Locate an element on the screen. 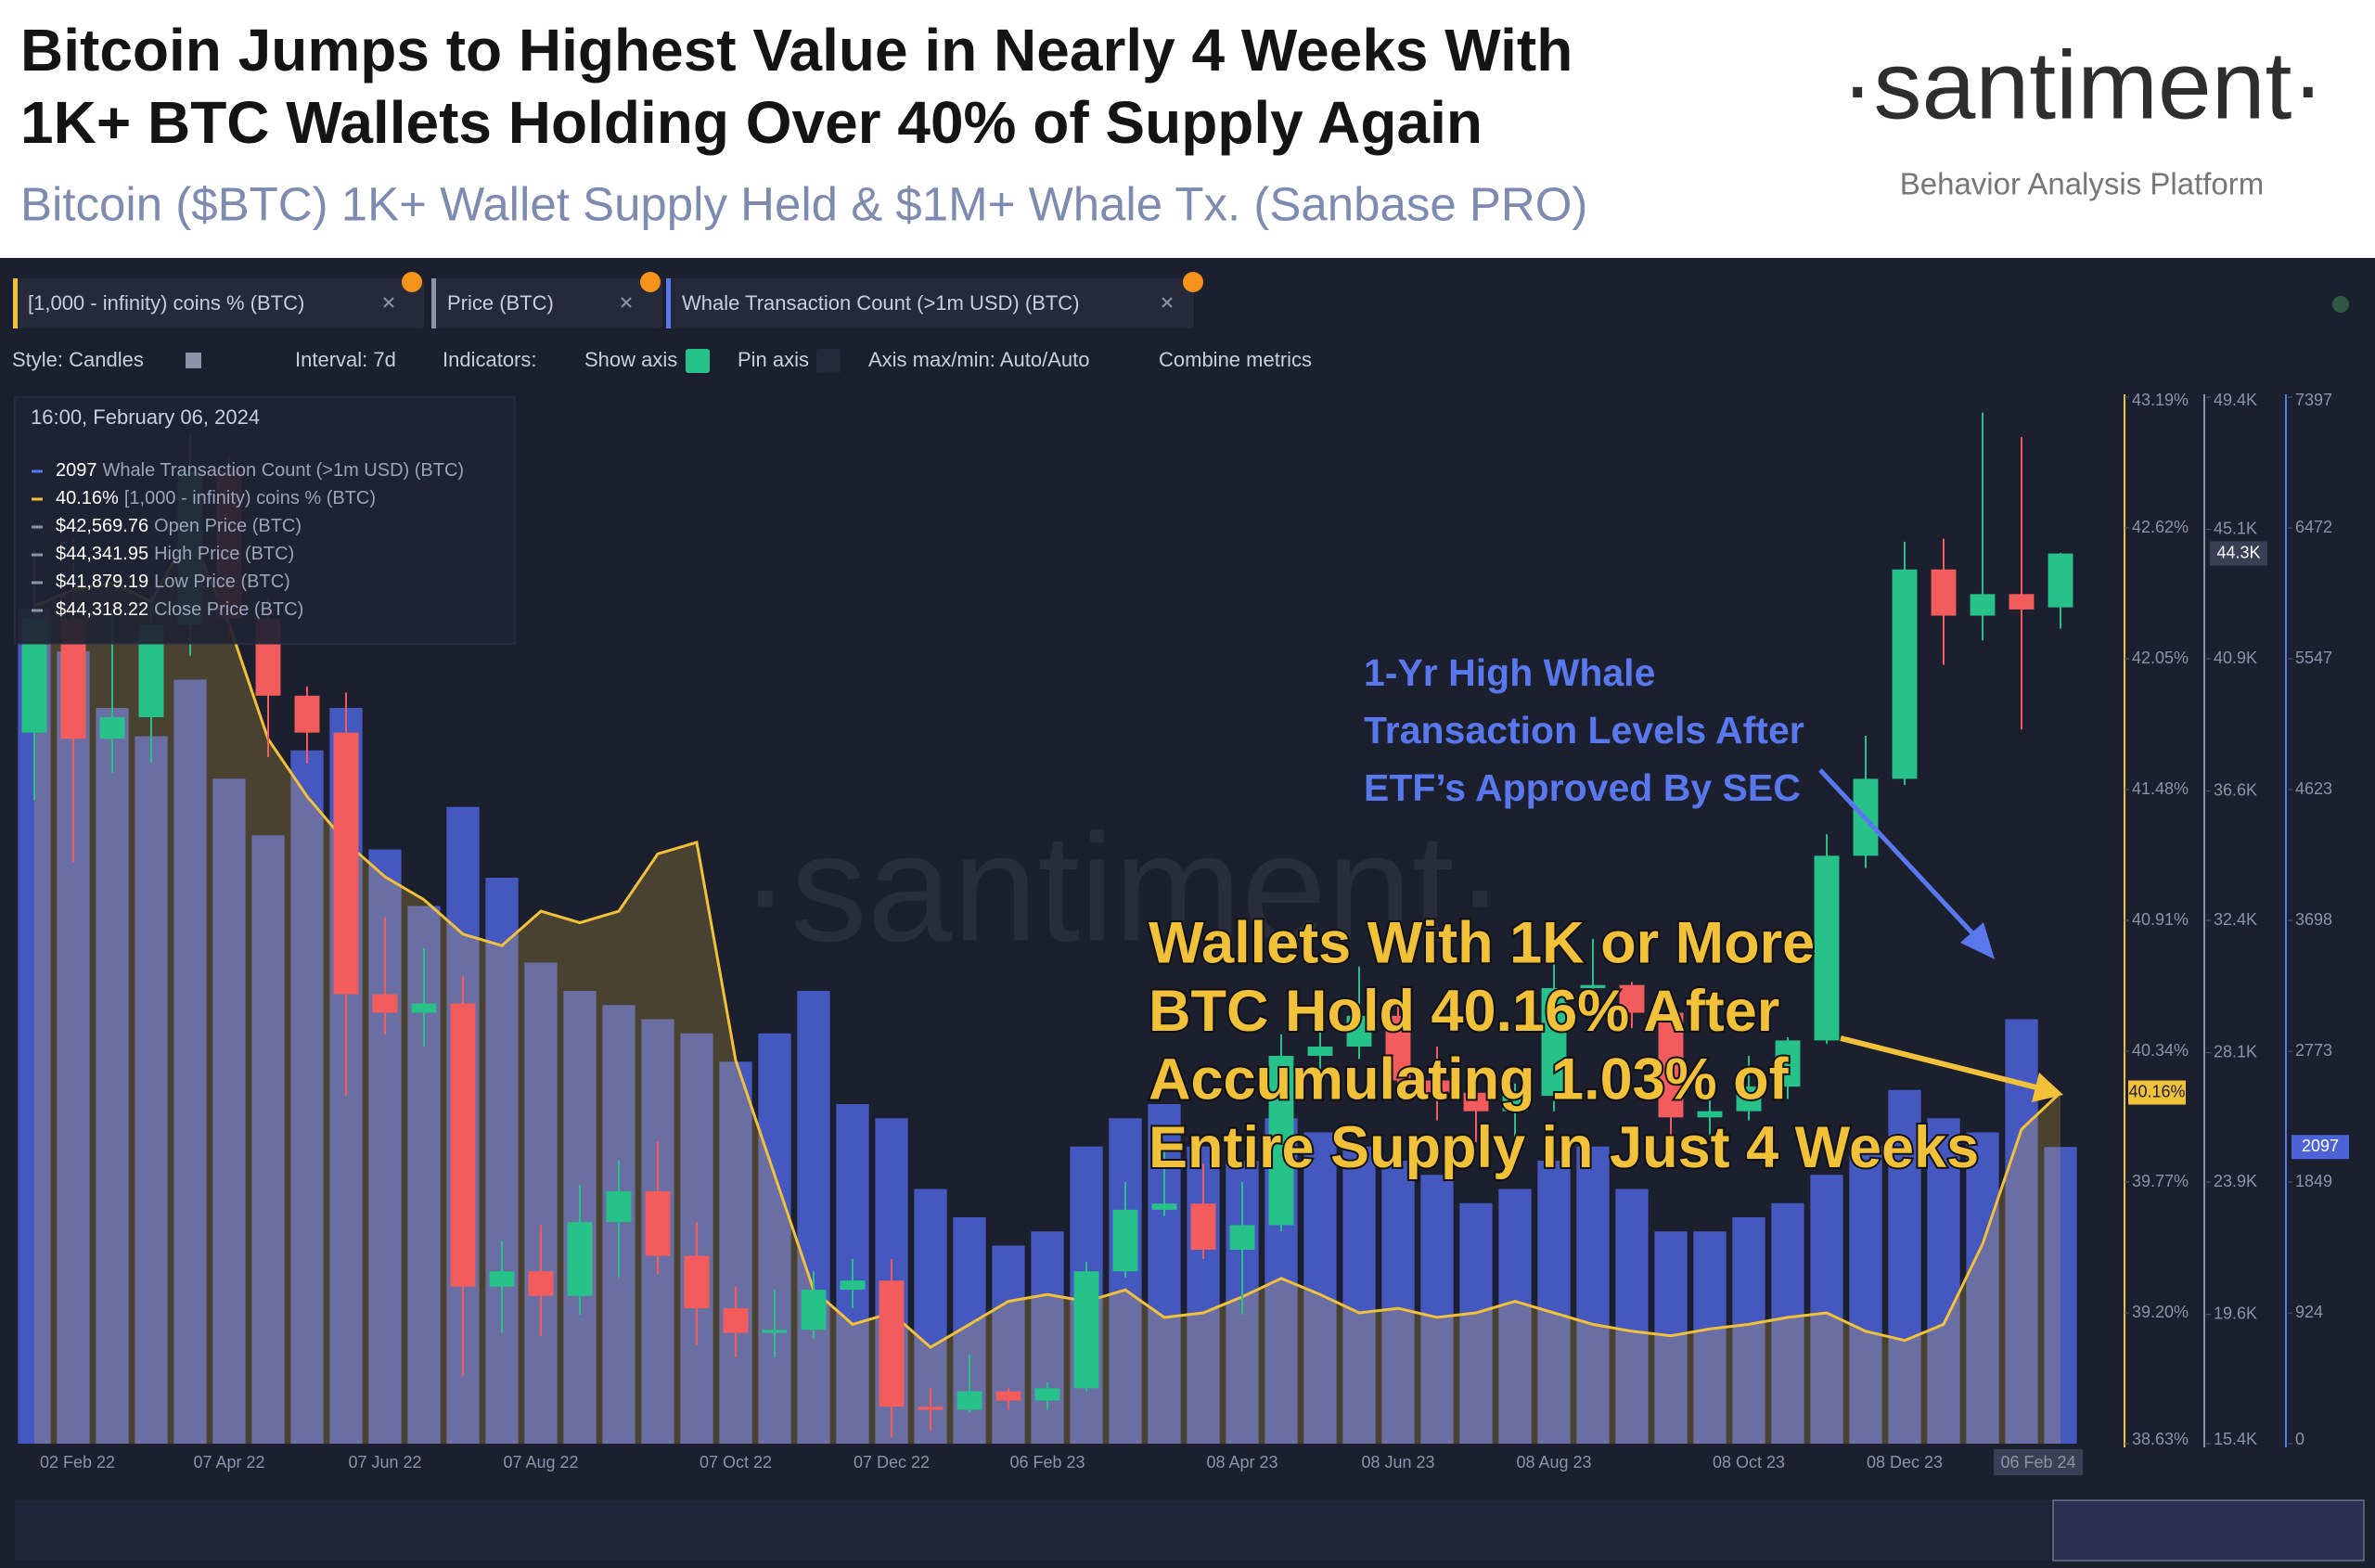 This screenshot has width=2375, height=1568. x-tick-label: 08 Jun 23 is located at coordinates (1397, 1463).